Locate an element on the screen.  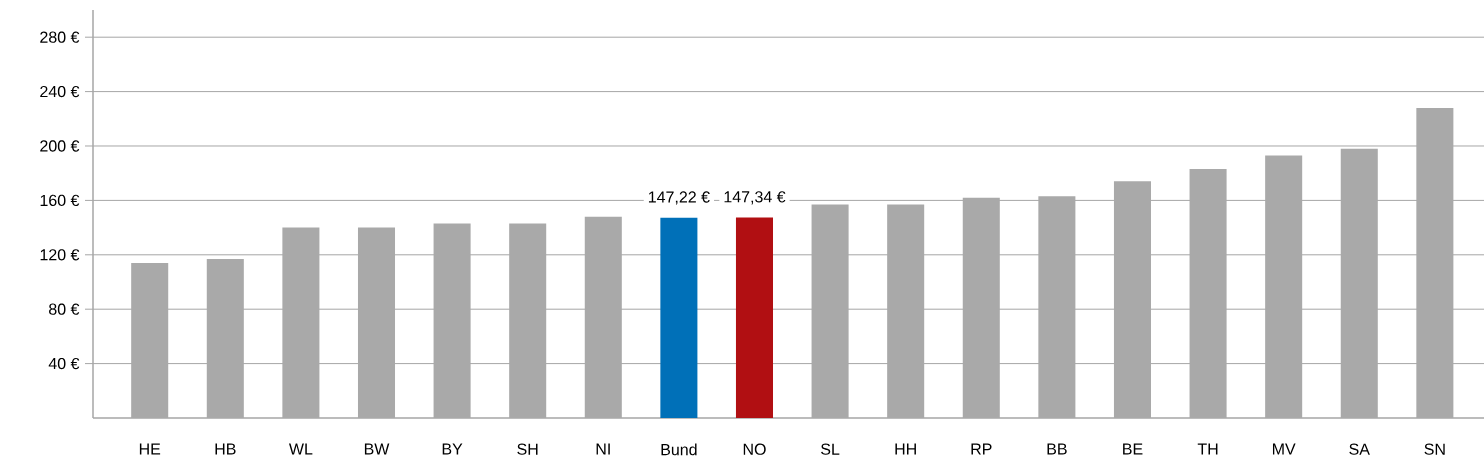
x-tick-label: Bund is located at coordinates (679, 449).